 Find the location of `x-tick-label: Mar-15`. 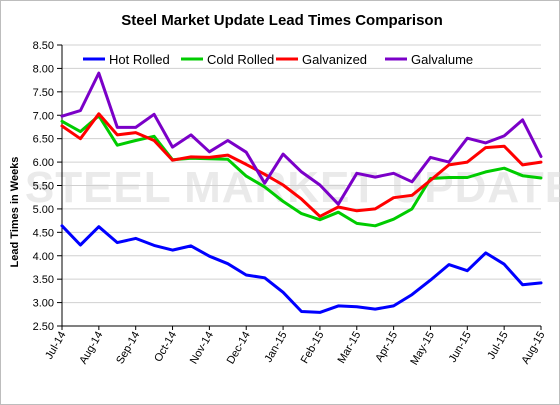

x-tick-label: Mar-15 is located at coordinates (350, 348).